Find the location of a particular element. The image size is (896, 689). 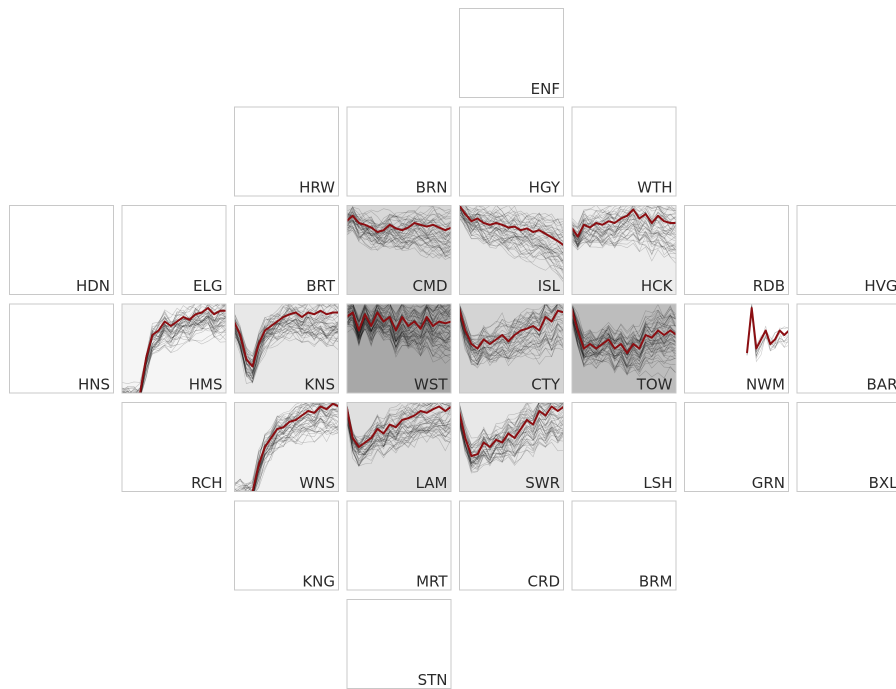

cell-label: KNG is located at coordinates (318, 582).